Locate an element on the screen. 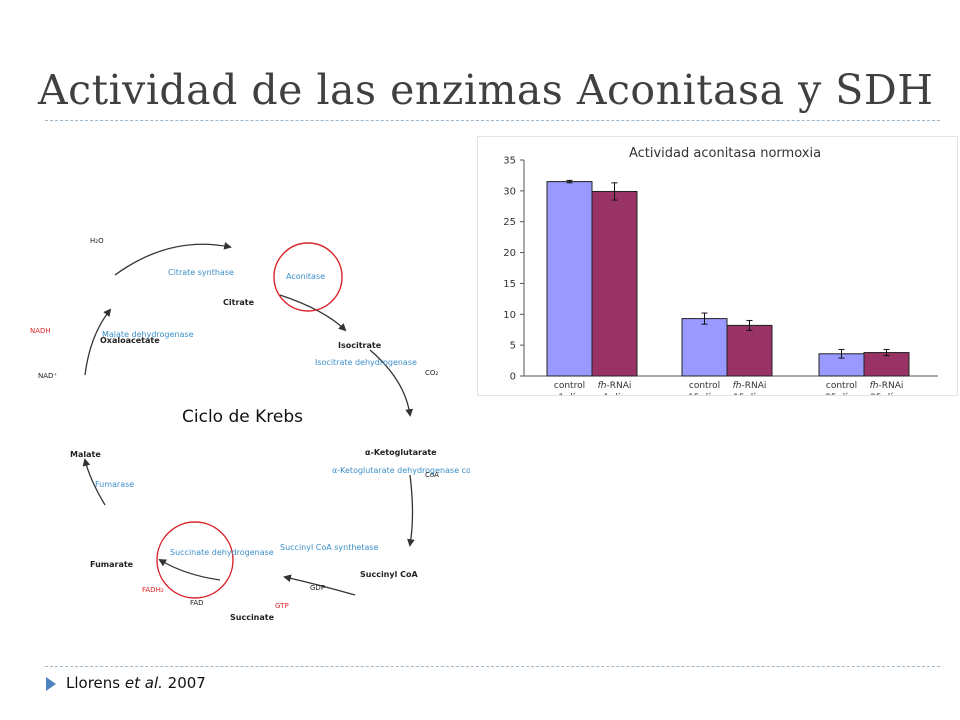  chart-title: Actividad aconitasa normoxia is located at coordinates (725, 153).